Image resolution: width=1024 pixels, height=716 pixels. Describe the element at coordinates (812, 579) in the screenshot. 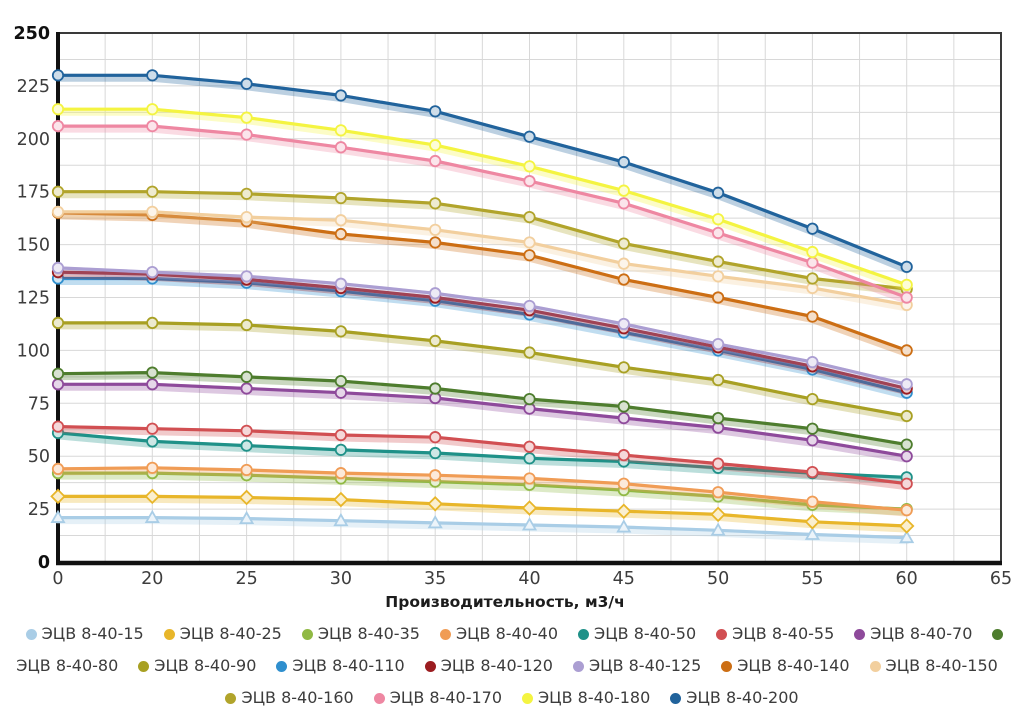

I see `x-tick-label: 55` at that location.